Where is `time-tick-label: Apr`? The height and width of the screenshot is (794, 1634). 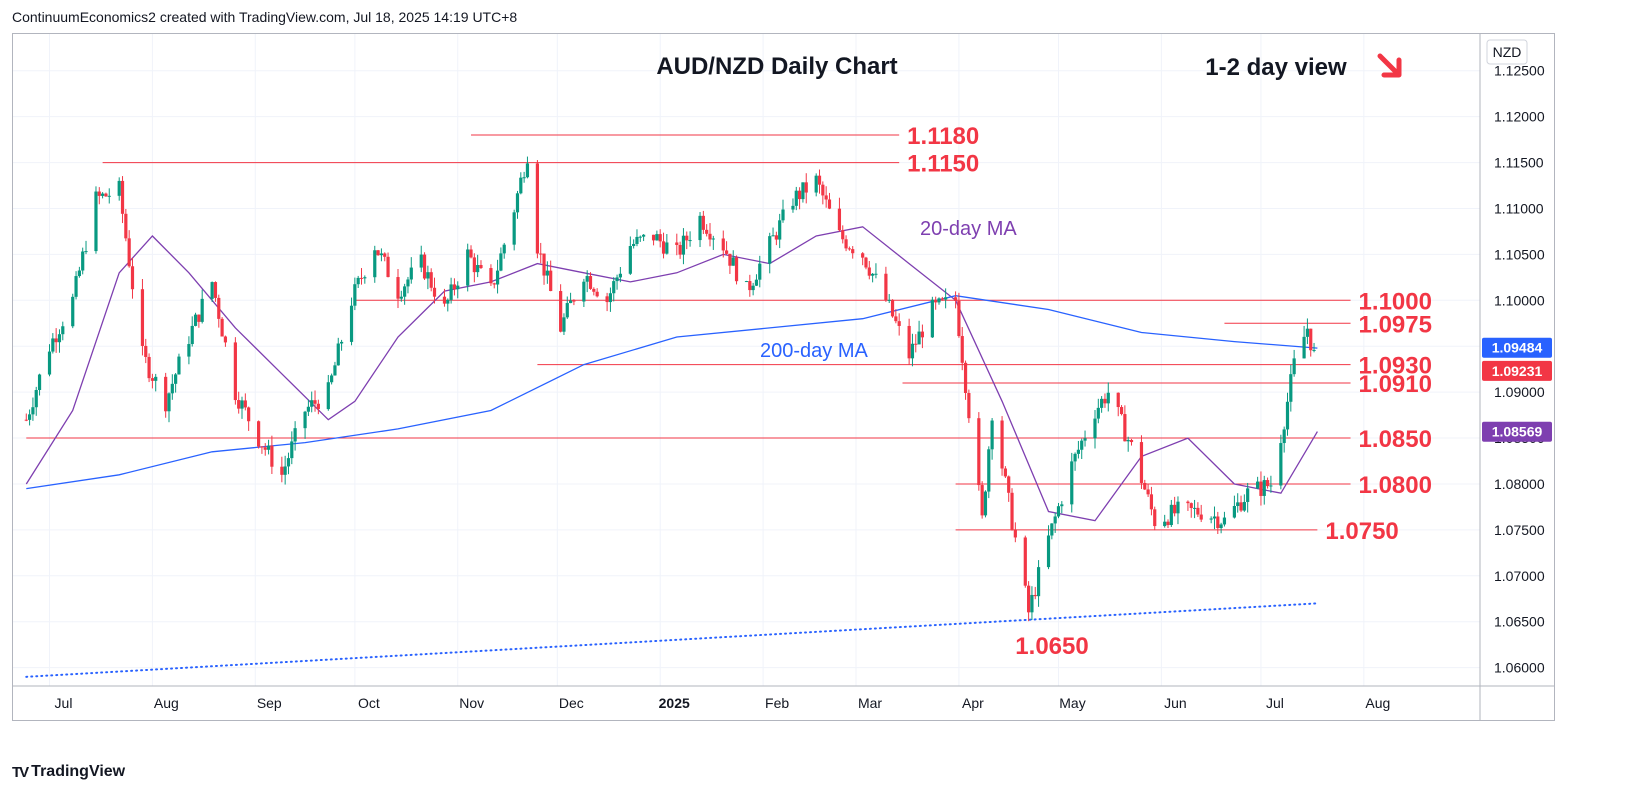
time-tick-label: Apr is located at coordinates (973, 703).